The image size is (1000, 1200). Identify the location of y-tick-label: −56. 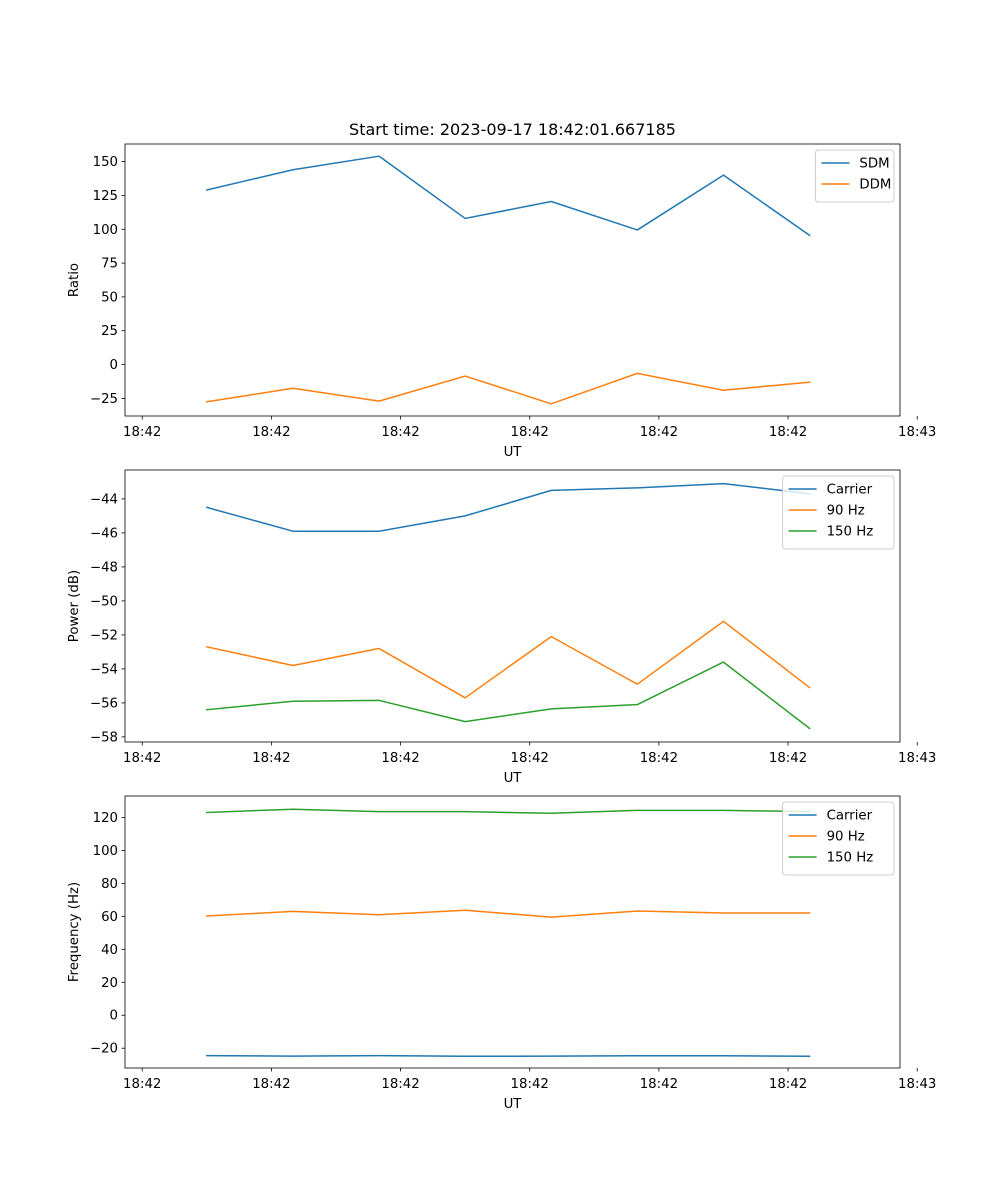
(104, 703).